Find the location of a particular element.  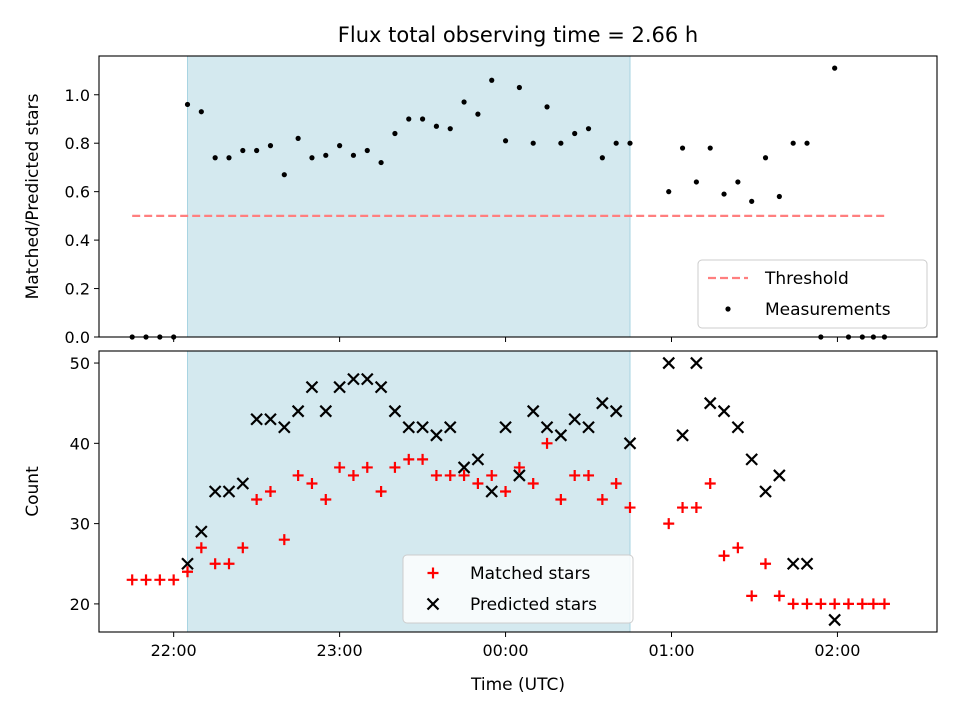

x-axis-label: Time (UTC) is located at coordinates (517, 685).